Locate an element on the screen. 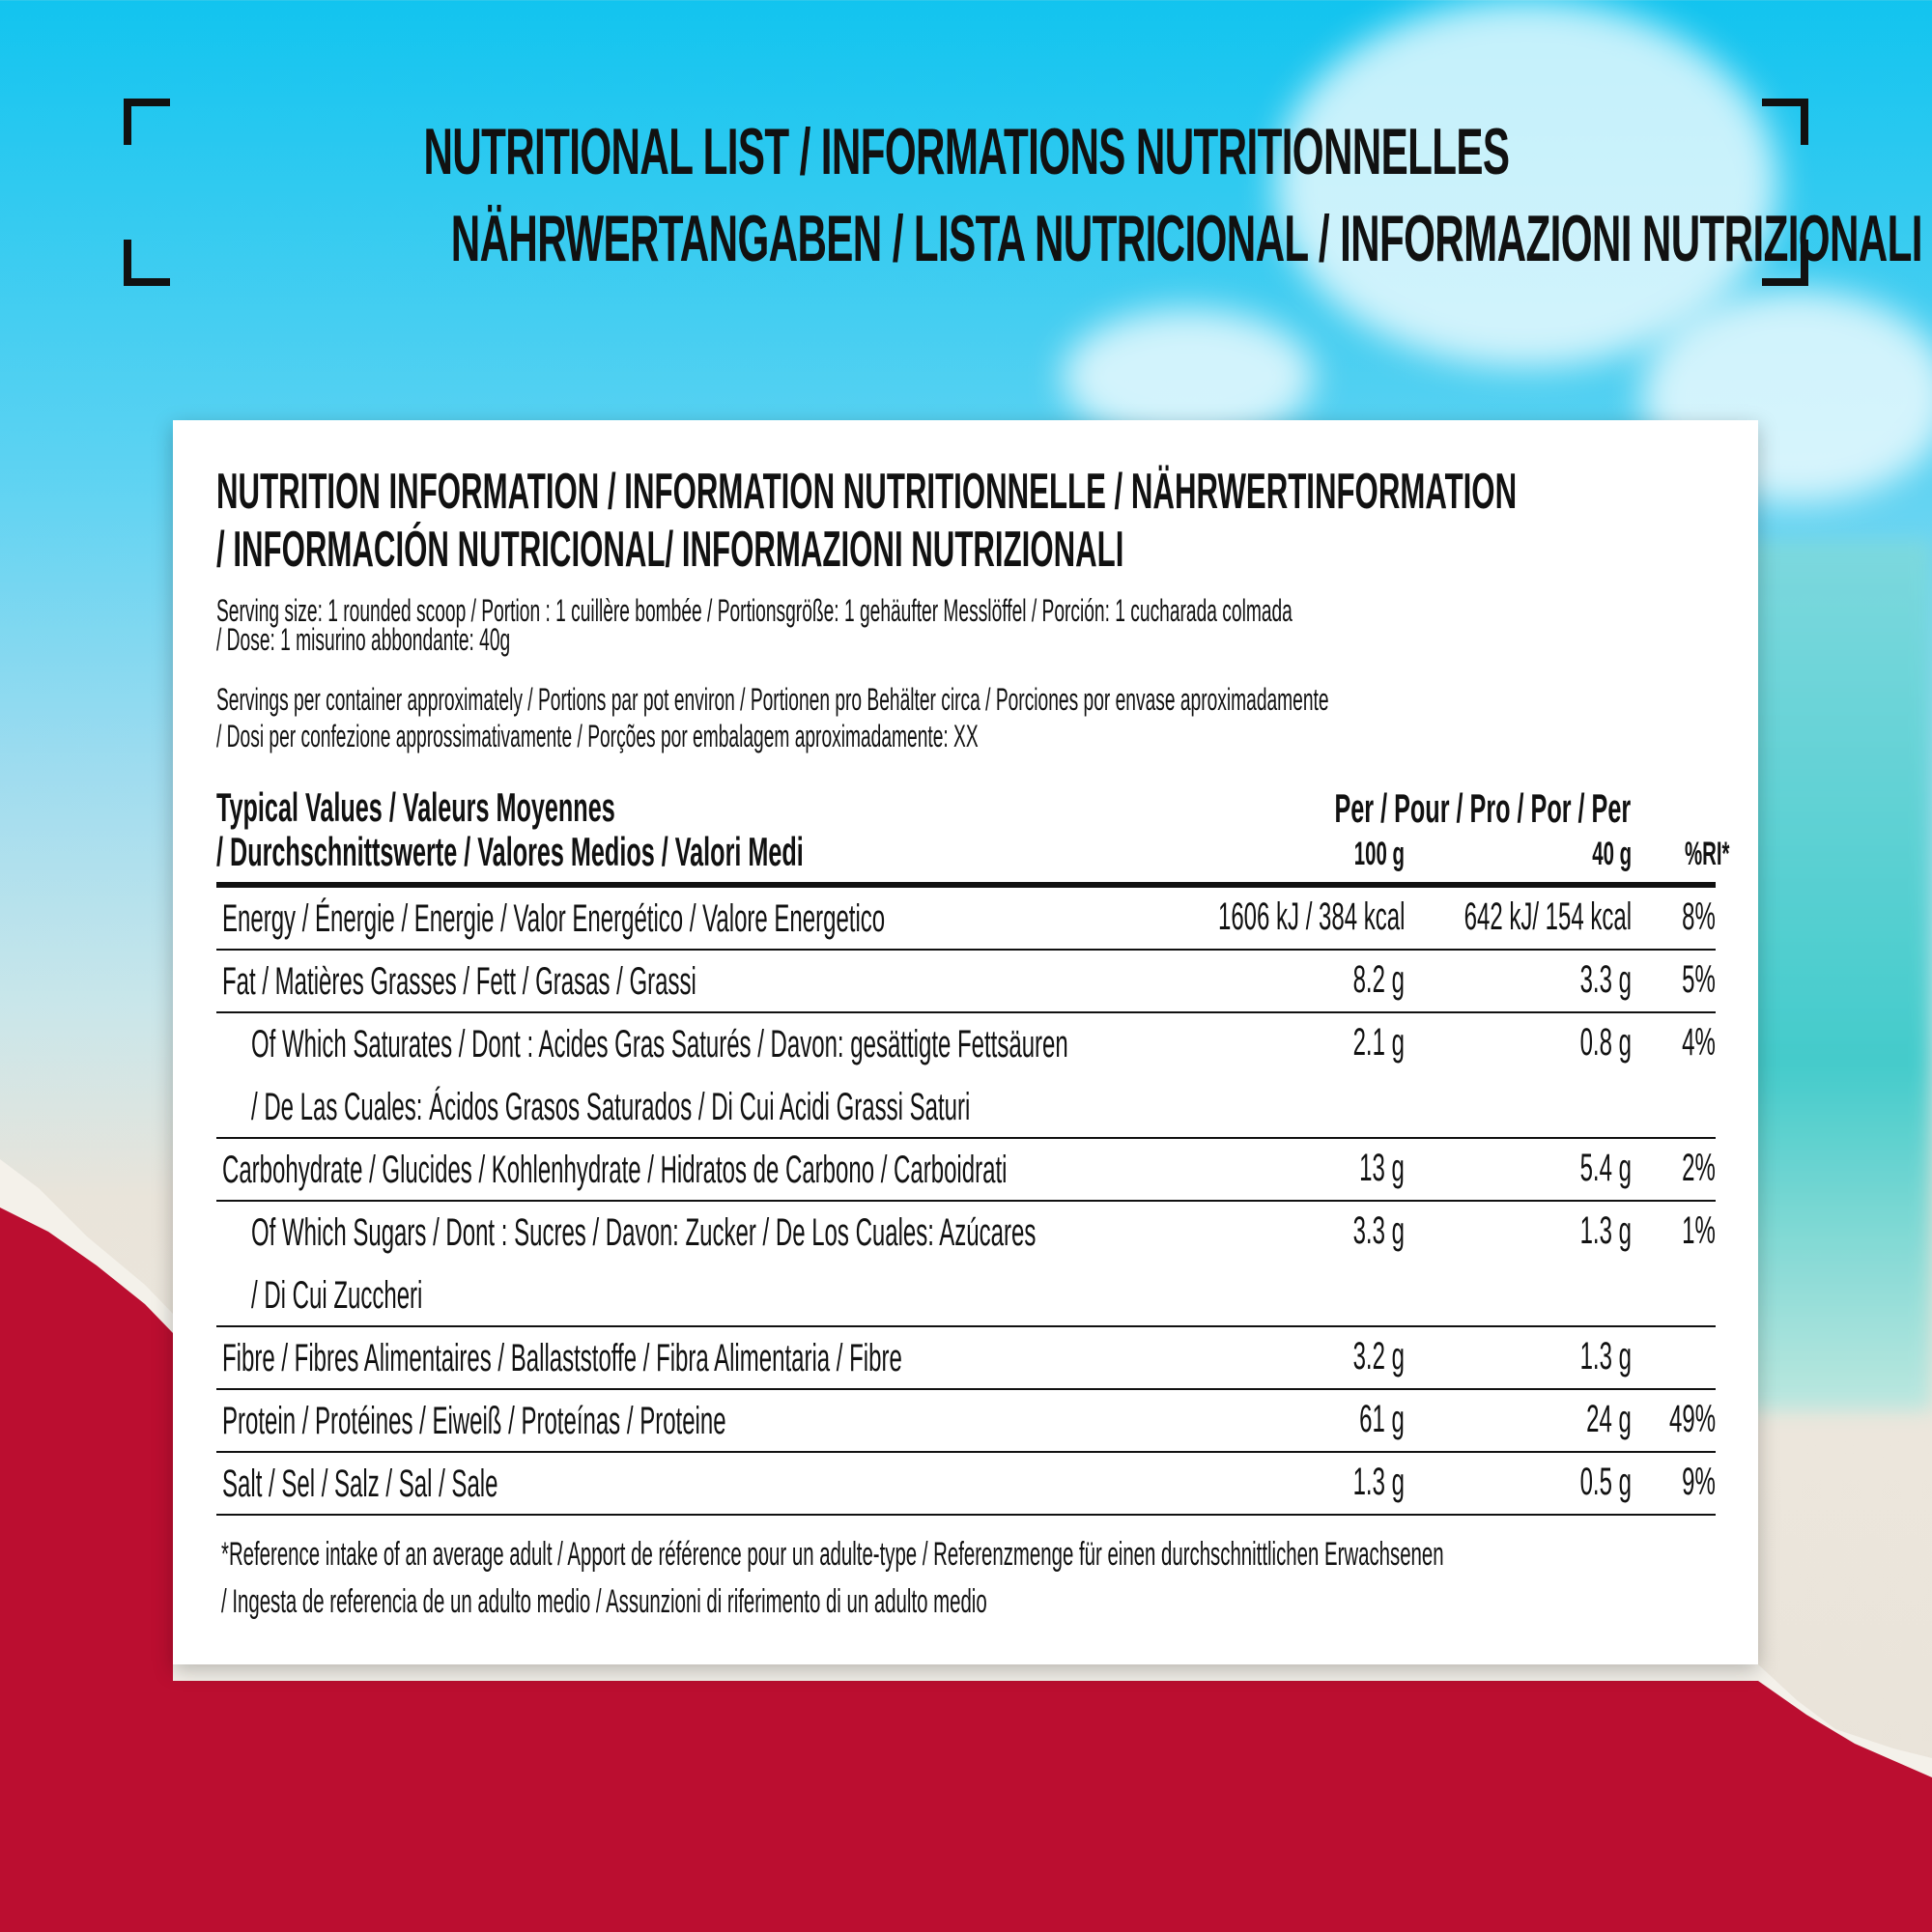 This screenshot has width=1932, height=1932. value-ri: 5% is located at coordinates (1699, 979).